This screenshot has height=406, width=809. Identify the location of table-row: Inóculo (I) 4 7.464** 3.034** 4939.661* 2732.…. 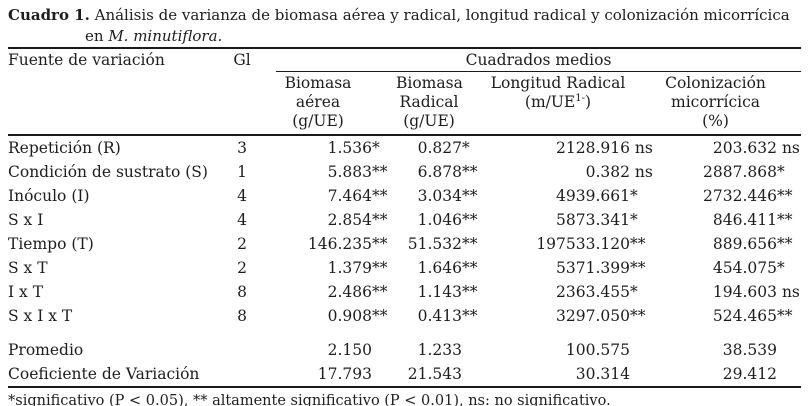
(404, 196).